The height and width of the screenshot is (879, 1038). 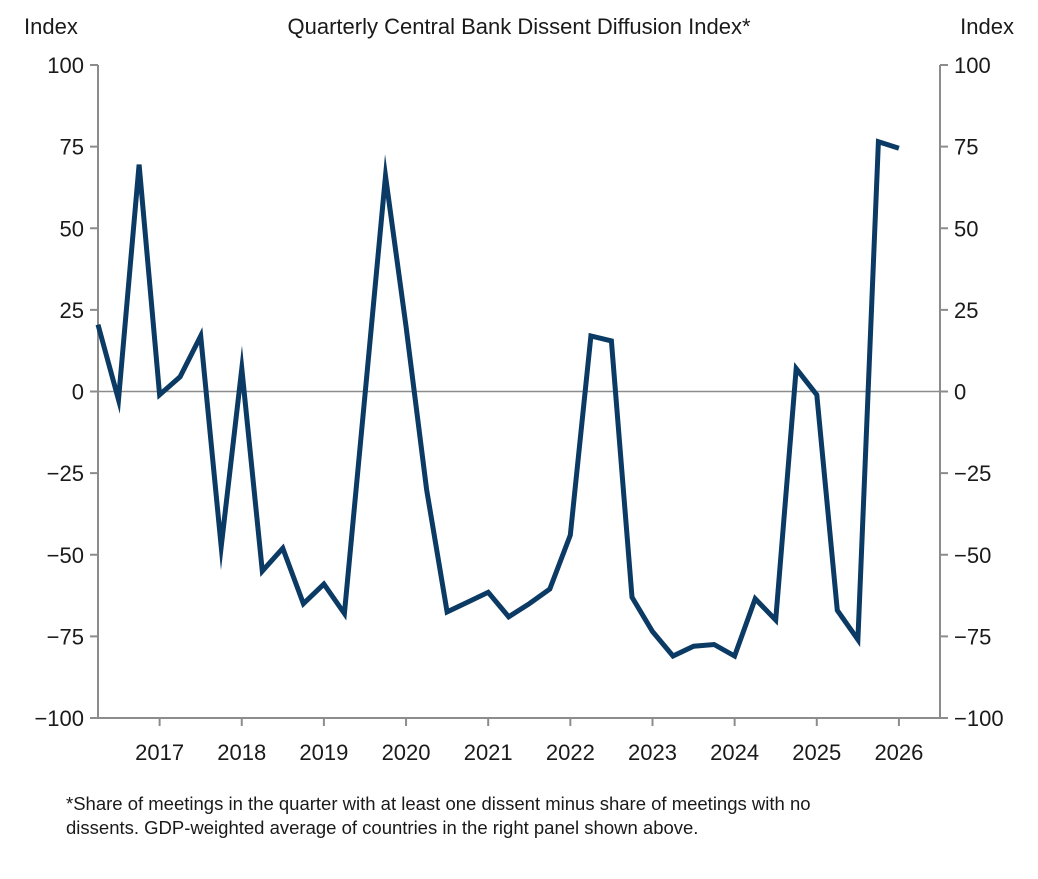 I want to click on x-tick-label: 2026, so click(x=898, y=752).